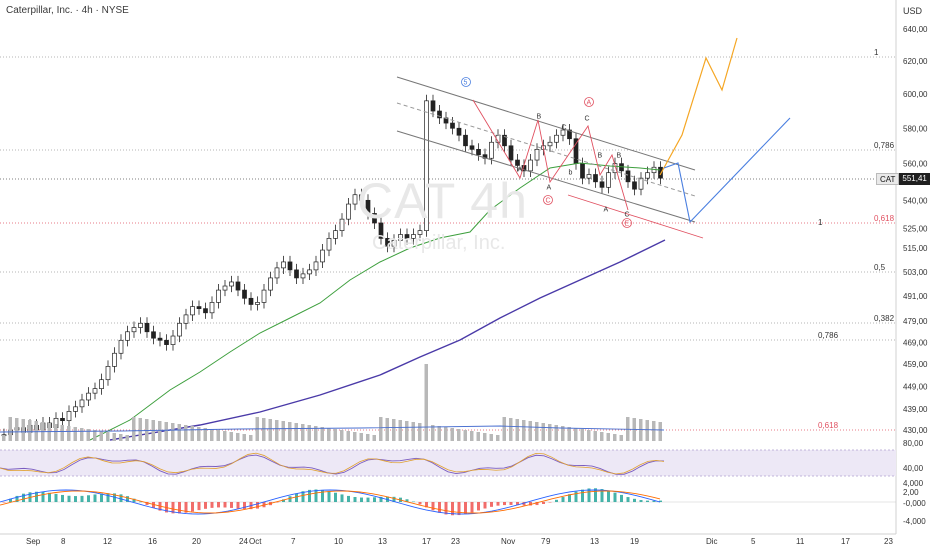  I want to click on last-price-tag: CAT 551,41, so click(903, 179).